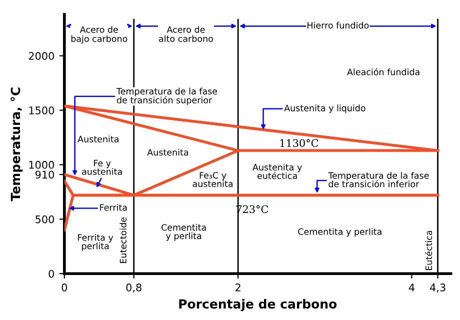 This screenshot has height=320, width=460. Describe the element at coordinates (123, 240) in the screenshot. I see `annotation: Eutectoide` at that location.